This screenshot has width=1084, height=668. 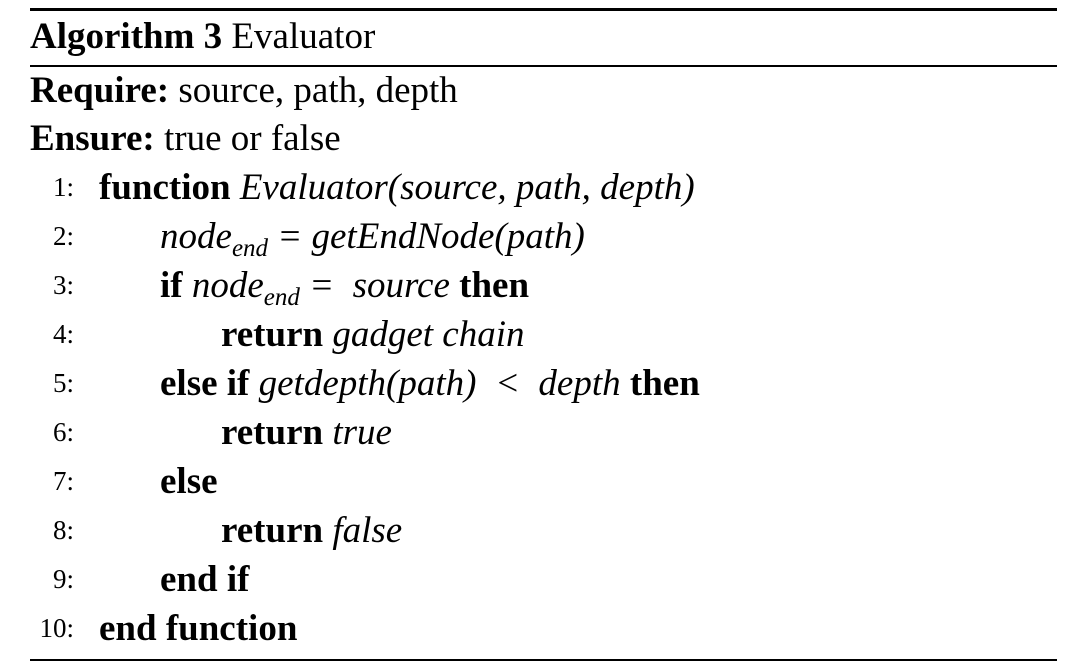 What do you see at coordinates (171, 285) in the screenshot?
I see `keyword: if` at bounding box center [171, 285].